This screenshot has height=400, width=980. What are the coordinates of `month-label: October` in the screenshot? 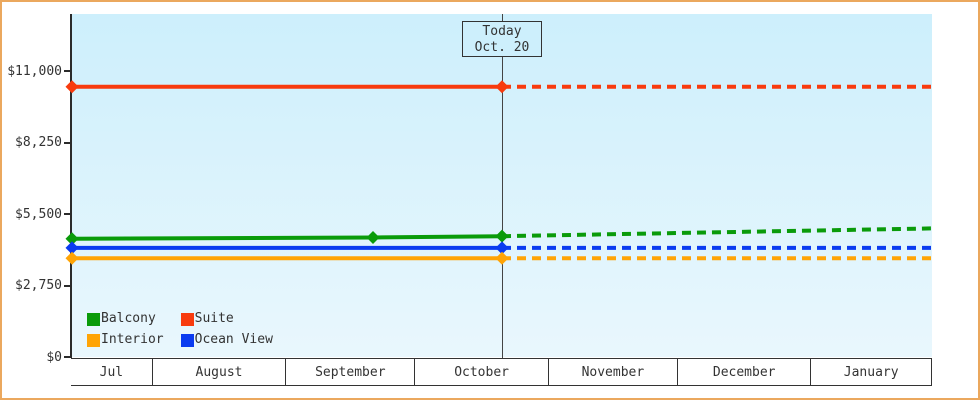 It's located at (481, 372).